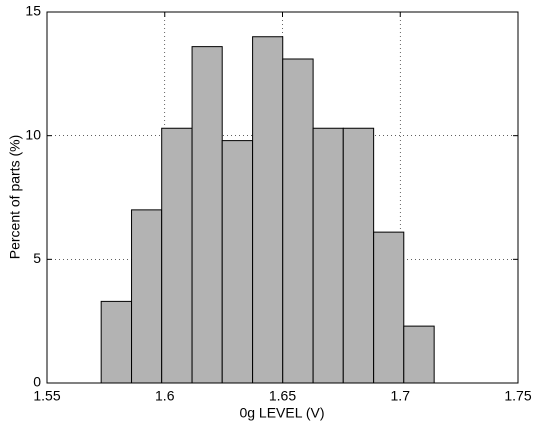 This screenshot has height=428, width=537. I want to click on x-axis-label: 0g LEVEL (V), so click(281, 413).